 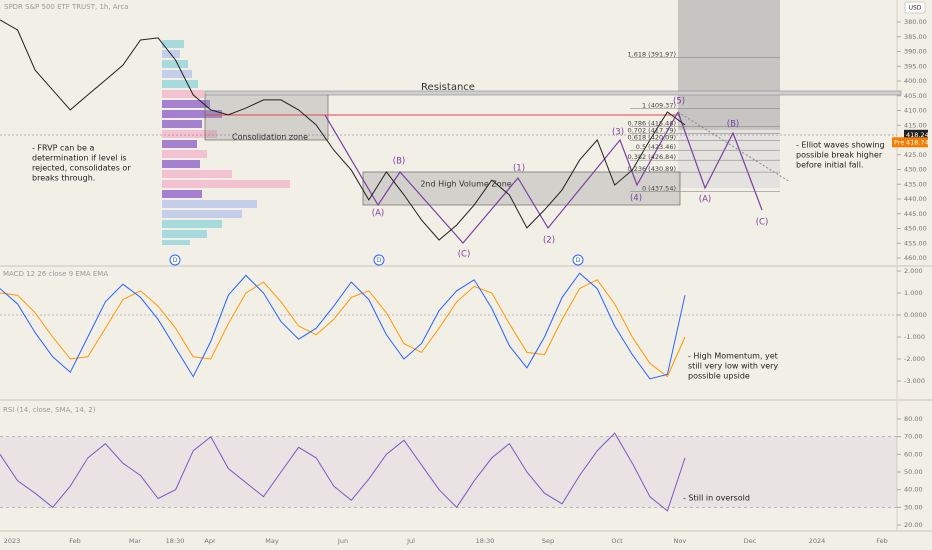 I want to click on note: breaks through., so click(x=63, y=178).